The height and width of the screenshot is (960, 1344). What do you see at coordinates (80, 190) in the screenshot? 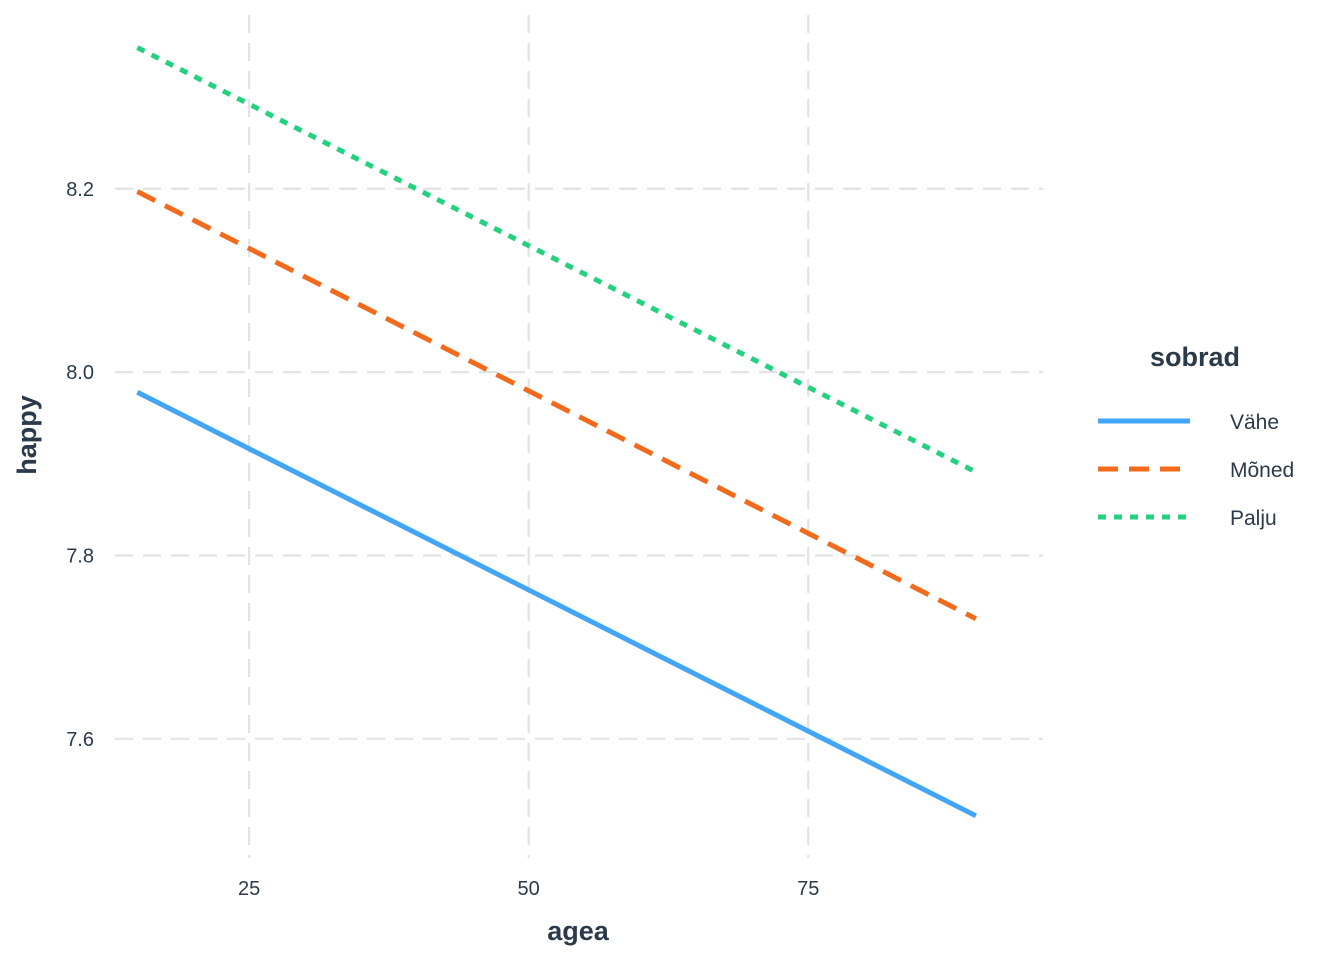
I see `y-tick-label: 8.2` at bounding box center [80, 190].